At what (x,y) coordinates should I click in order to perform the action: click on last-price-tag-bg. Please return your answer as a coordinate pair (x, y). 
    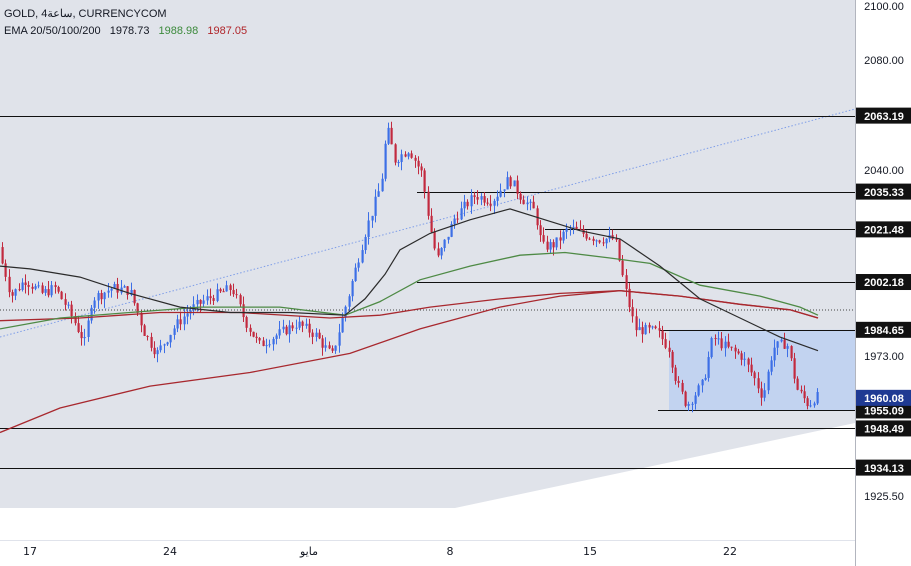
    Looking at the image, I should click on (883, 397).